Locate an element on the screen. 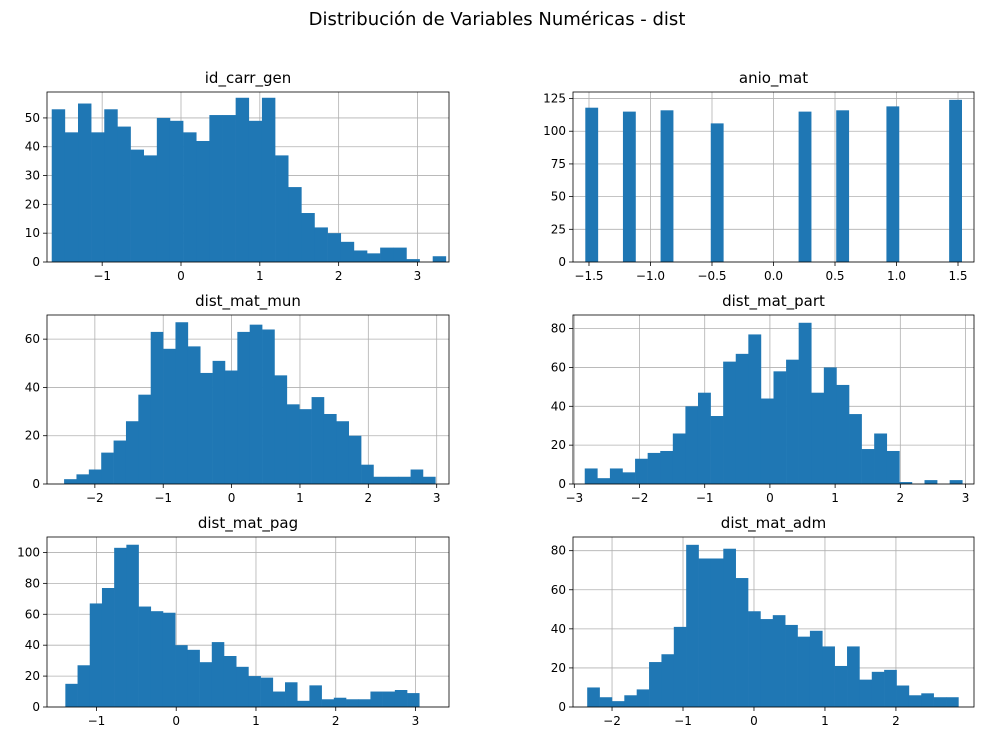 The width and height of the screenshot is (986, 739). y-tick-label: 125 is located at coordinates (554, 99).